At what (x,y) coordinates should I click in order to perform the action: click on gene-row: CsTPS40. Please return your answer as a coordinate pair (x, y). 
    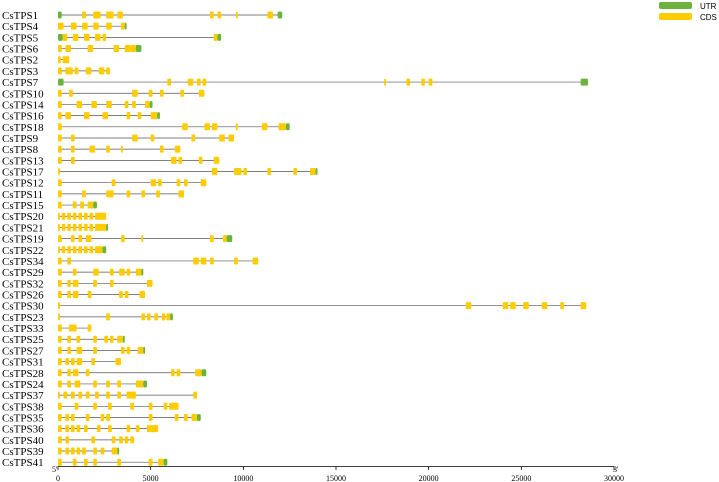
    Looking at the image, I should click on (68, 441).